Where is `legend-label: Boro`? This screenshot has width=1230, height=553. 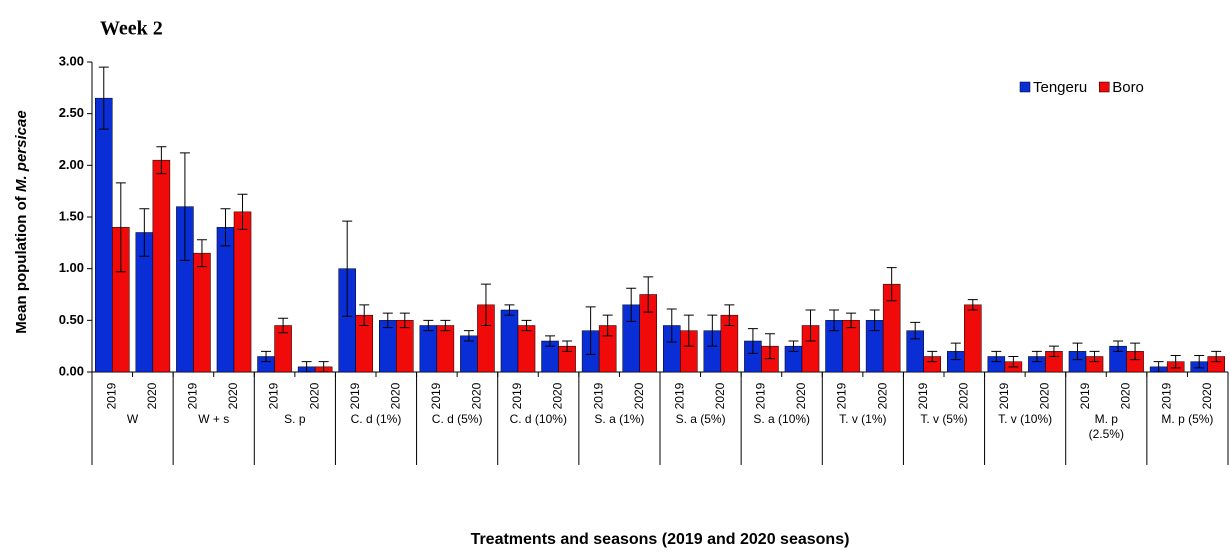 legend-label: Boro is located at coordinates (1128, 87).